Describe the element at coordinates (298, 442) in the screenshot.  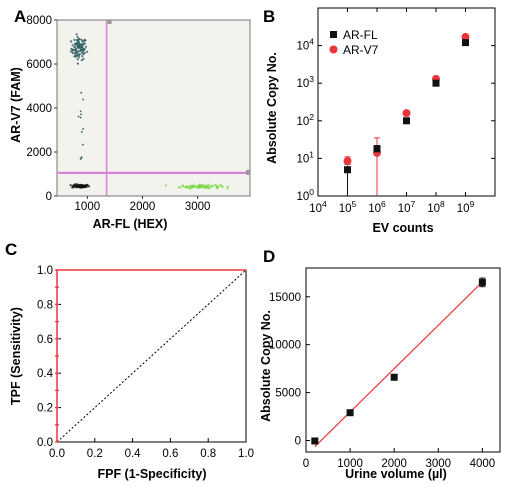
I see `panel-d-y-tick-label: 0` at that location.